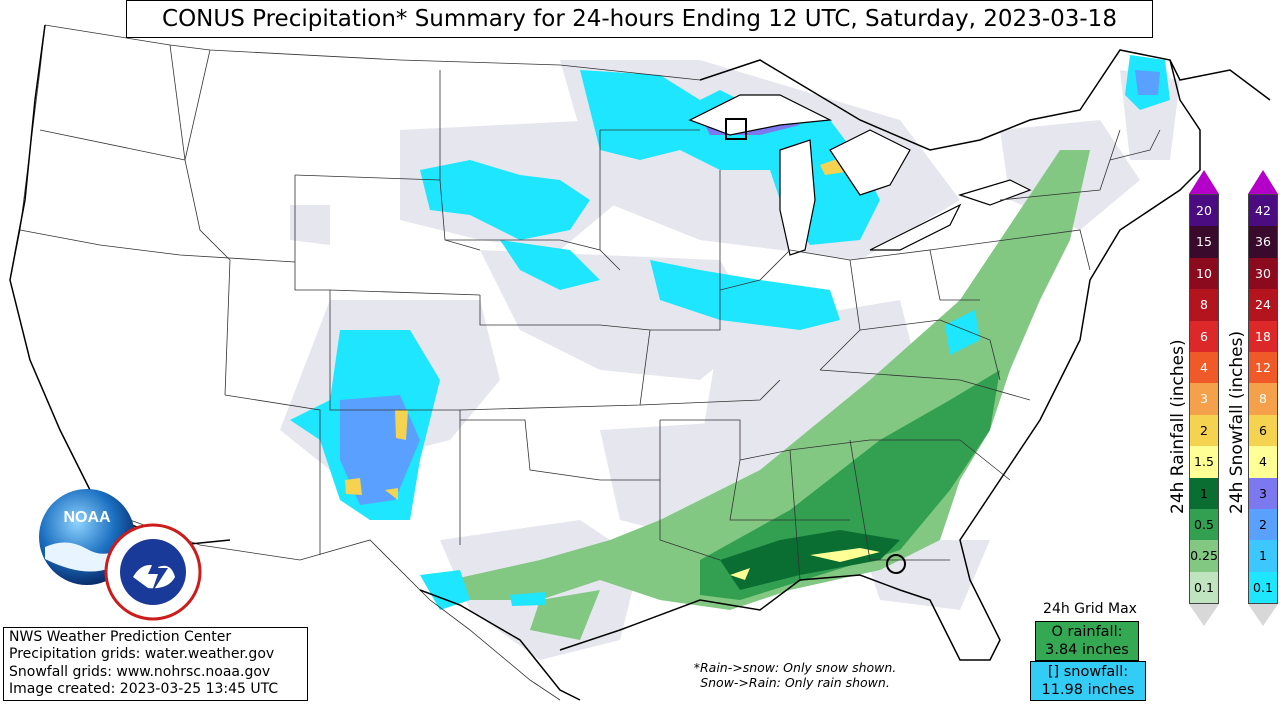 The height and width of the screenshot is (720, 1280). What do you see at coordinates (1263, 211) in the screenshot?
I see `snowfall-legend-level: 42` at bounding box center [1263, 211].